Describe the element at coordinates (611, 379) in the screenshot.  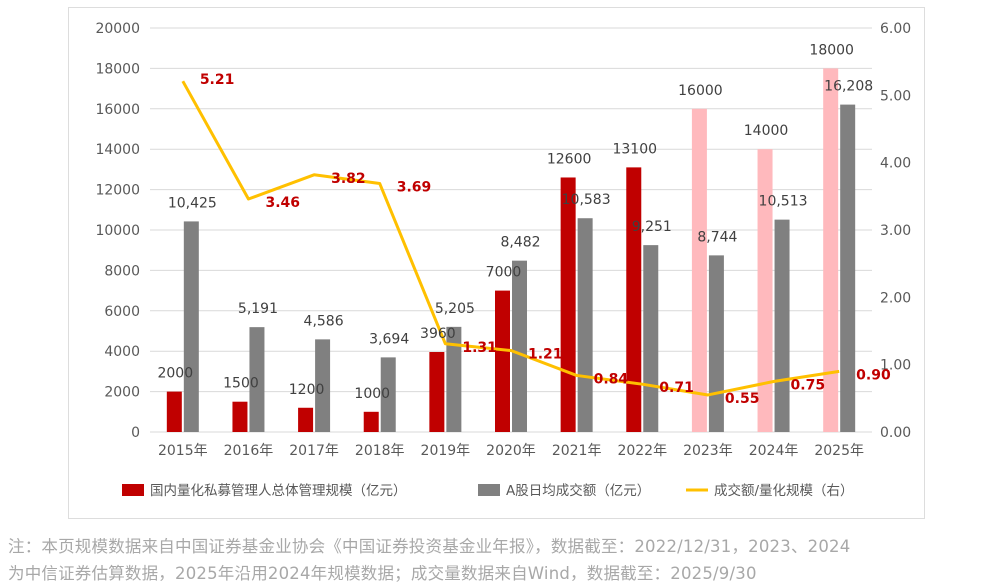
I see `line-ratio-label: 0.84` at that location.